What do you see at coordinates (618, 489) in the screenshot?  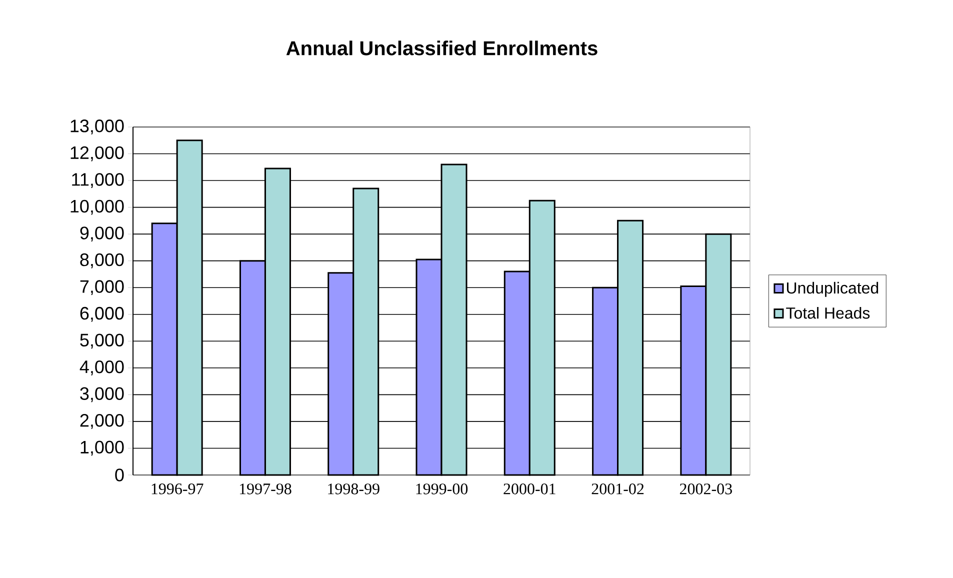 I see `x-tick-label: 2001-02` at bounding box center [618, 489].